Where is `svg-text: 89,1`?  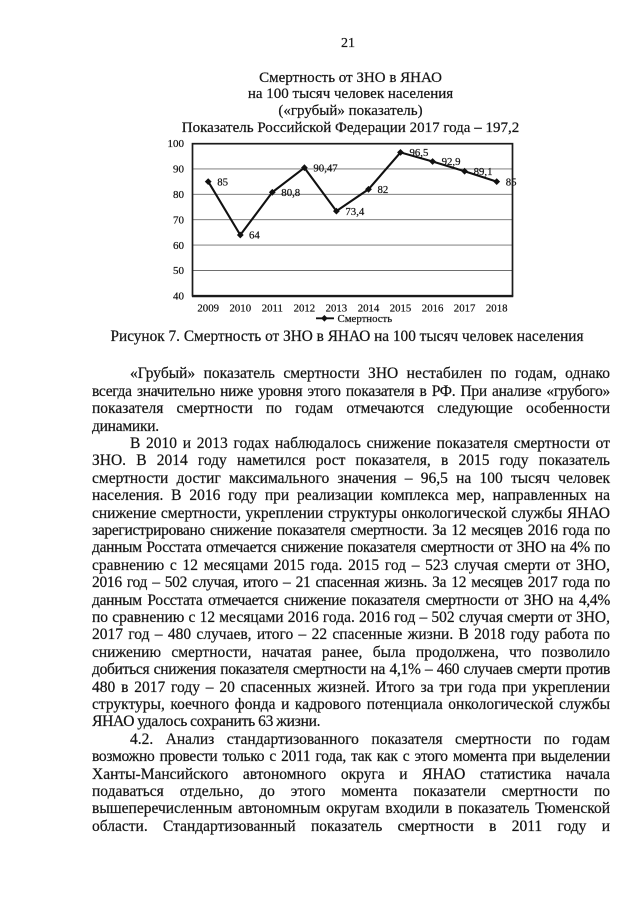
svg-text: 89,1 is located at coordinates (483, 172).